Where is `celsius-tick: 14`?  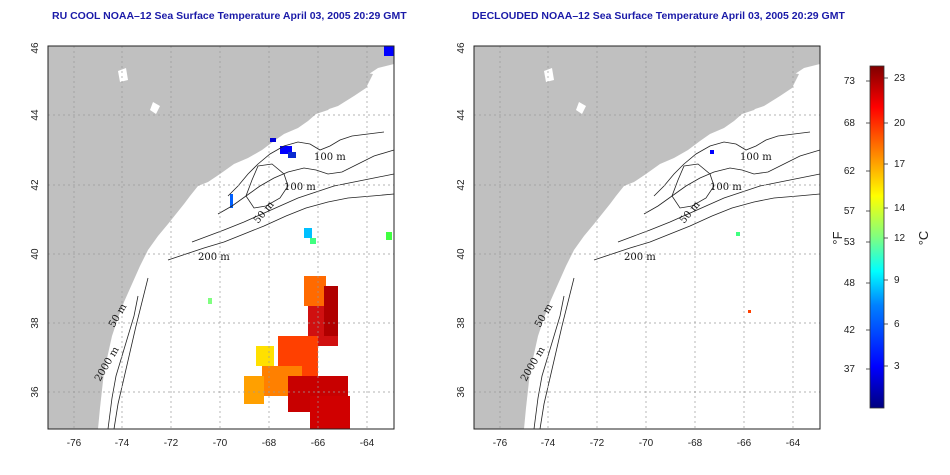 celsius-tick: 14 is located at coordinates (900, 208).